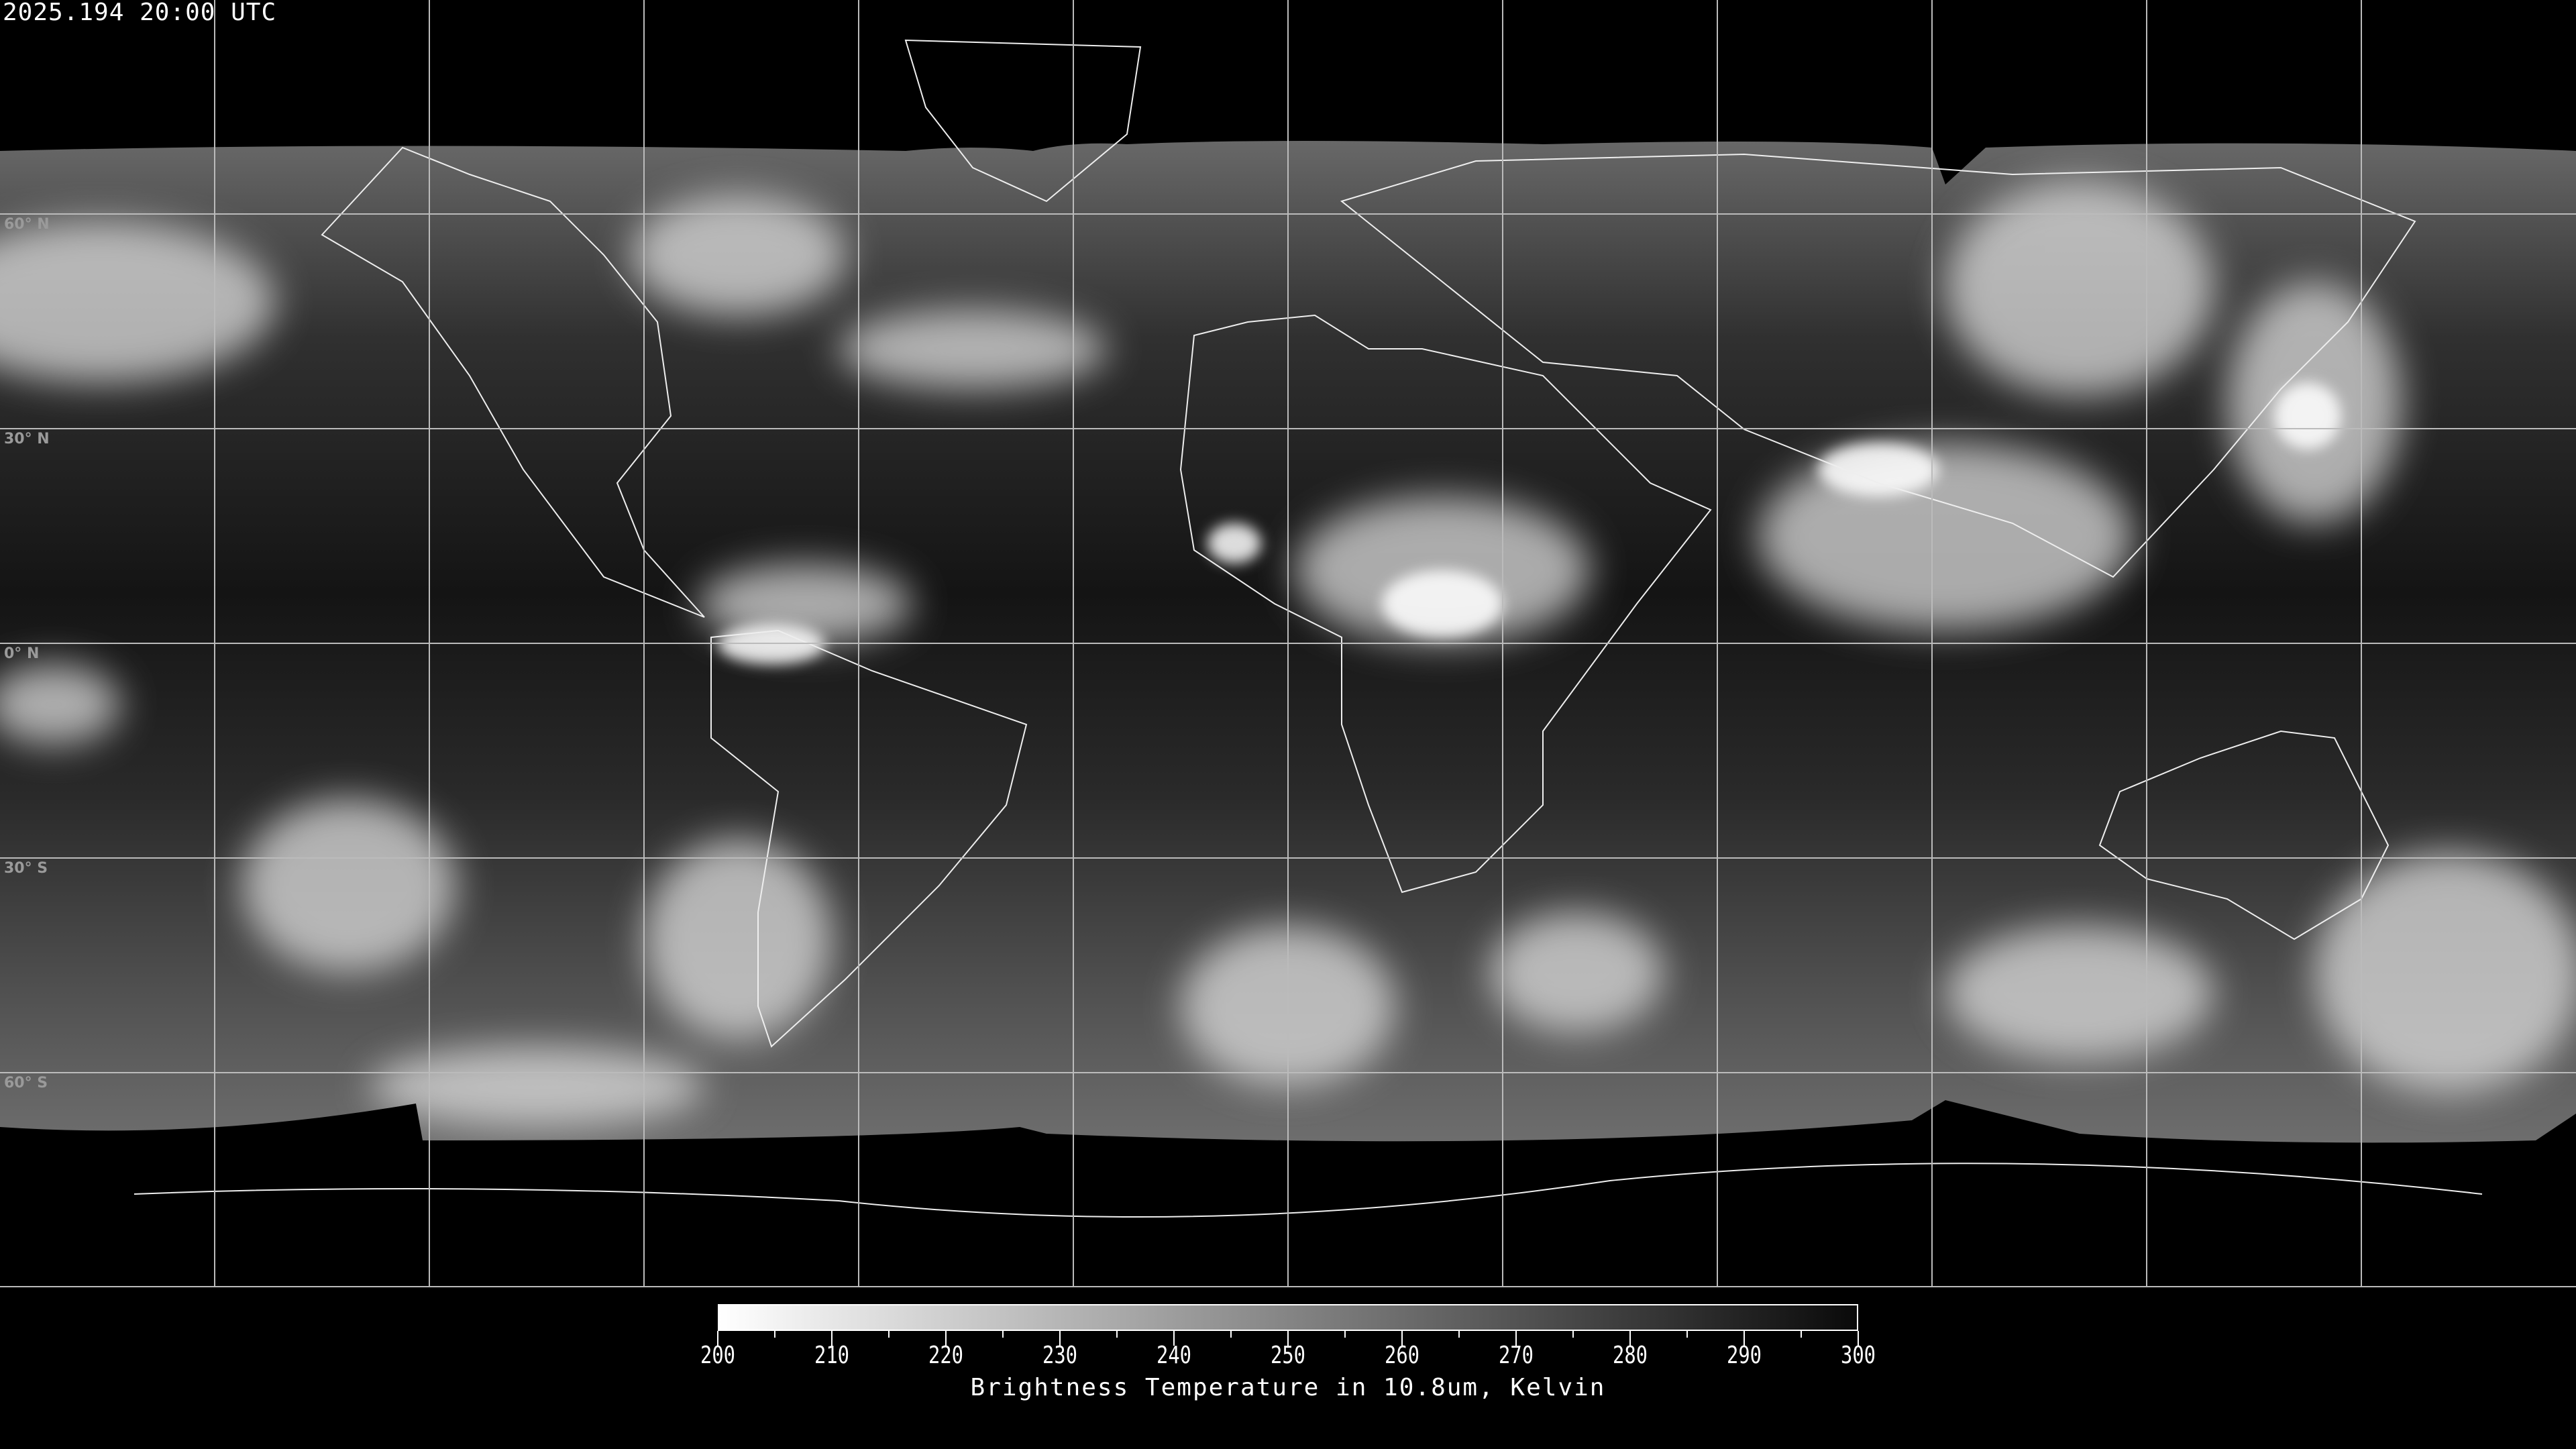 The width and height of the screenshot is (2576, 1449). What do you see at coordinates (22, 653) in the screenshot?
I see `lat-label-0n: 0° N` at bounding box center [22, 653].